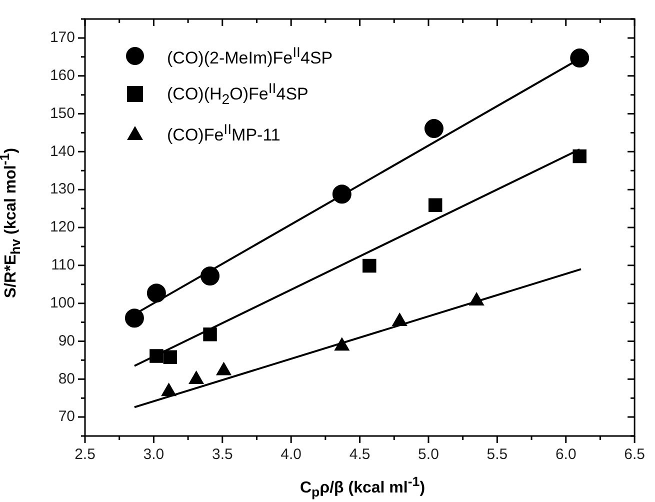 The height and width of the screenshot is (502, 655). Describe the element at coordinates (66, 417) in the screenshot. I see `y-tick-label: 70` at that location.